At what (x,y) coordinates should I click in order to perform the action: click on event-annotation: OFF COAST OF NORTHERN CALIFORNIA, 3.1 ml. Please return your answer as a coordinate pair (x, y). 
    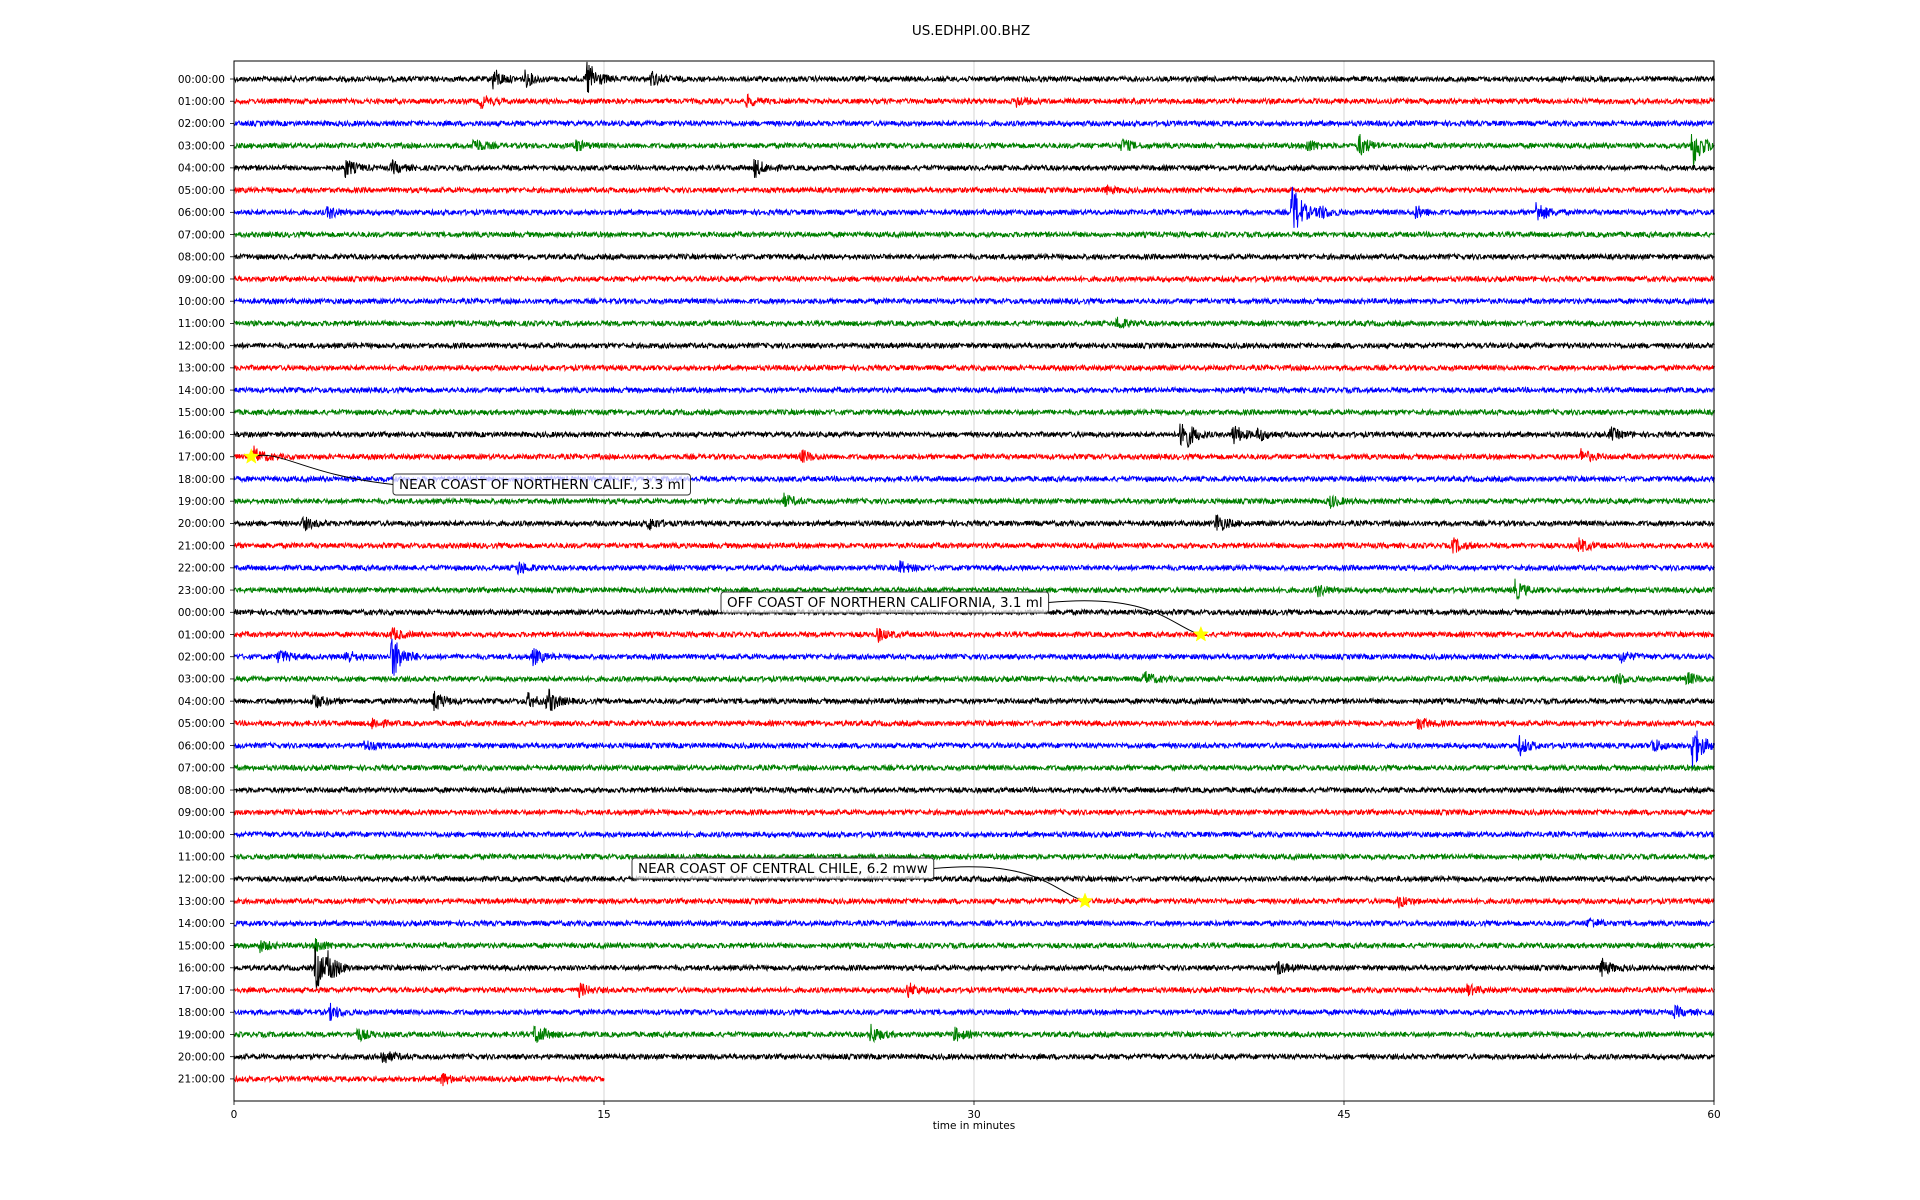
    Looking at the image, I should click on (965, 616).